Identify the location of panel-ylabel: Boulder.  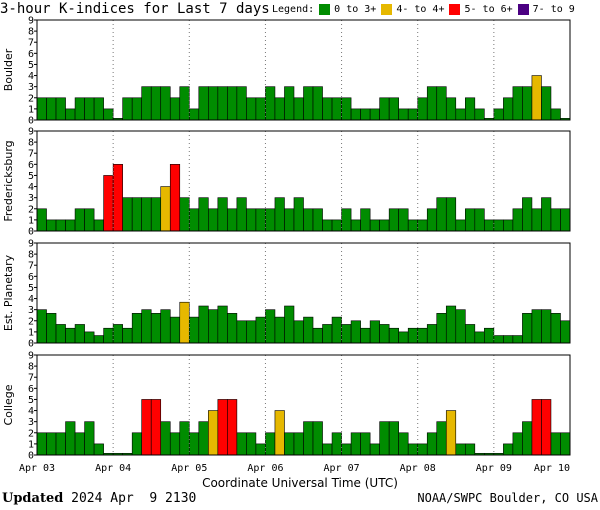
(8, 69).